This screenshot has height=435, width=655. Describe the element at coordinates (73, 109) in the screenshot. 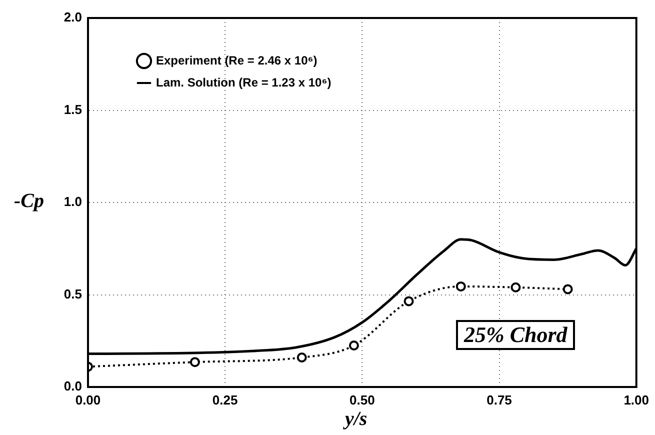

I see `y-tick-label: 1.5` at that location.